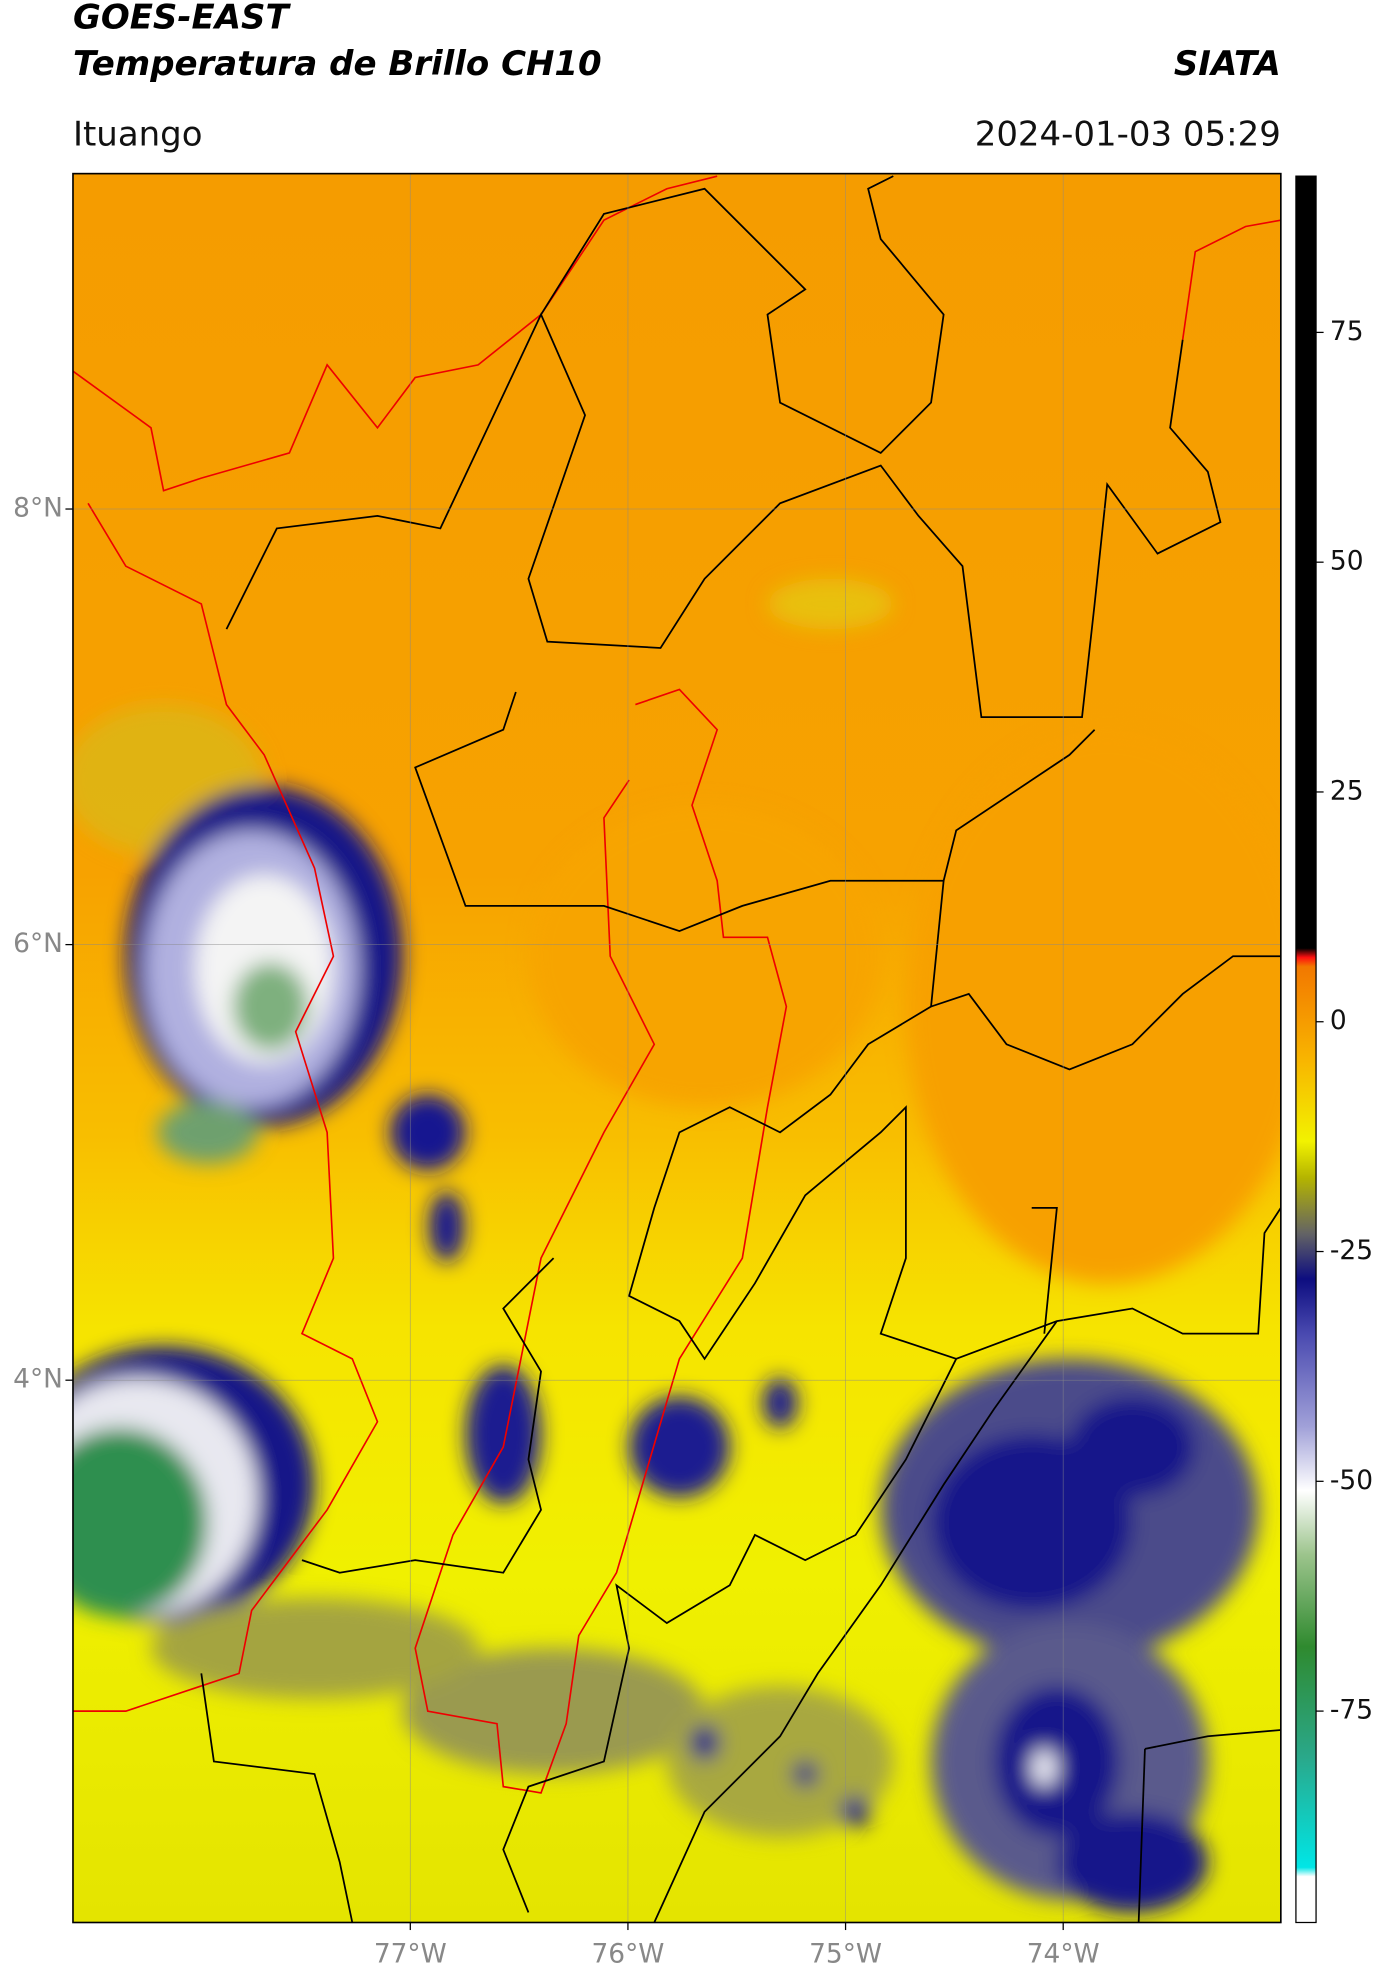 This screenshot has height=1981, width=1384. What do you see at coordinates (1351, 1250) in the screenshot?
I see `colorbar-tick-label: -25` at bounding box center [1351, 1250].